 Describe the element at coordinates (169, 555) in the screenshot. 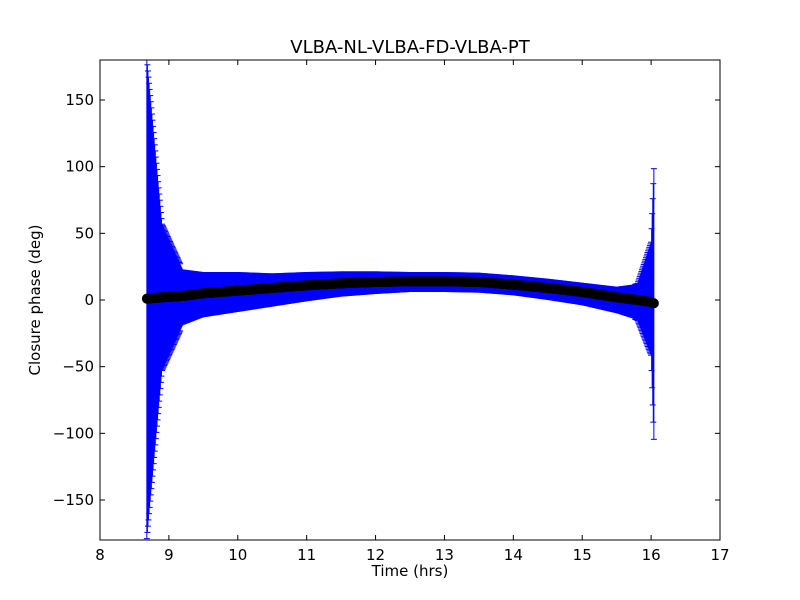

I see `x-tick-label: 9` at that location.